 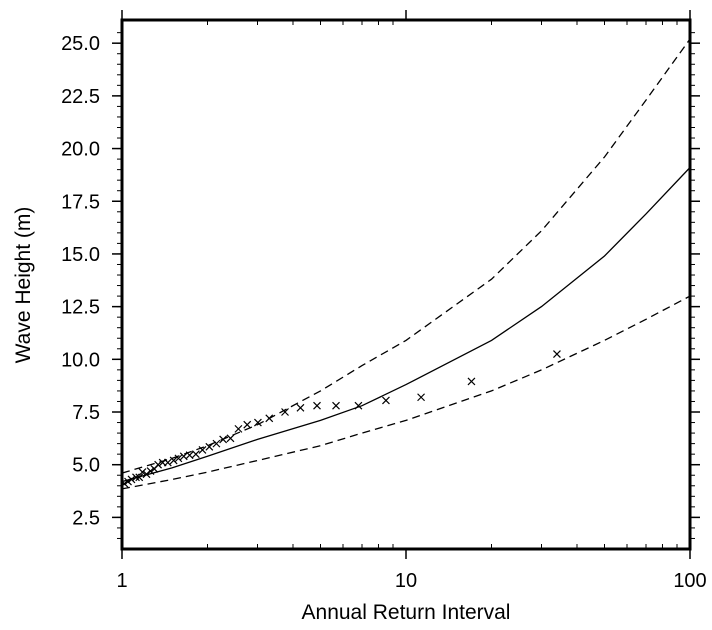 What do you see at coordinates (406, 612) in the screenshot?
I see `x-axis-title: Annual Return Interval` at bounding box center [406, 612].